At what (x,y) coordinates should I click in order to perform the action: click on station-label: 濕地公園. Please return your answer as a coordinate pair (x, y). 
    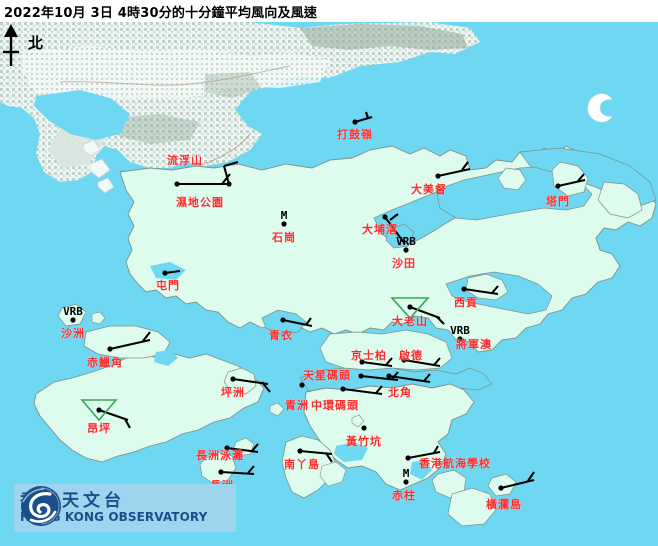
    Looking at the image, I should click on (200, 202).